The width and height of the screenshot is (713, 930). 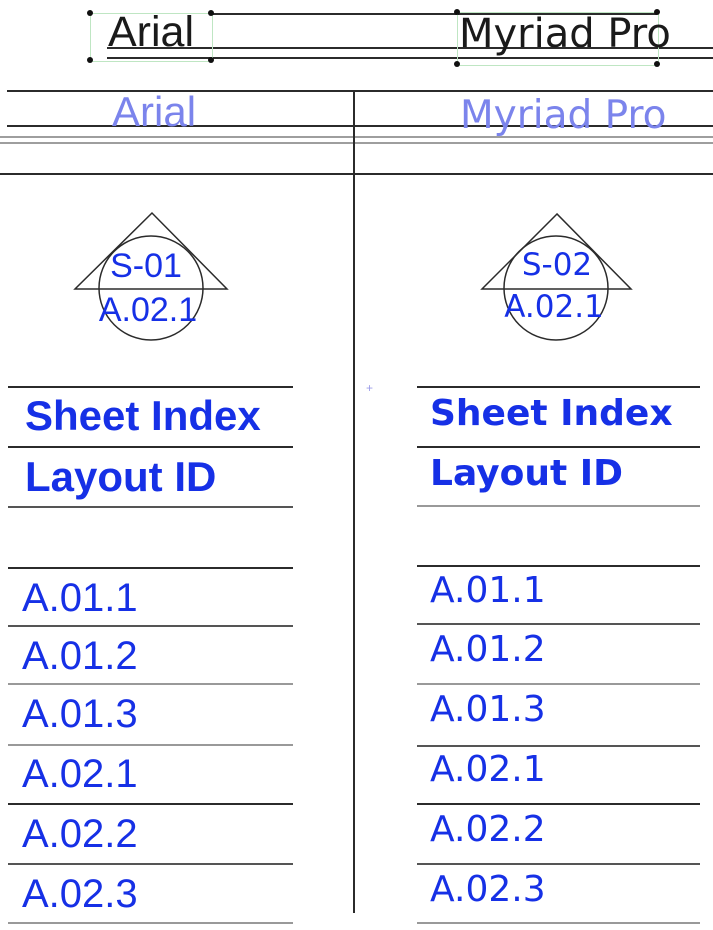 What do you see at coordinates (557, 265) in the screenshot?
I see `marker-sheet-number: S-02` at bounding box center [557, 265].